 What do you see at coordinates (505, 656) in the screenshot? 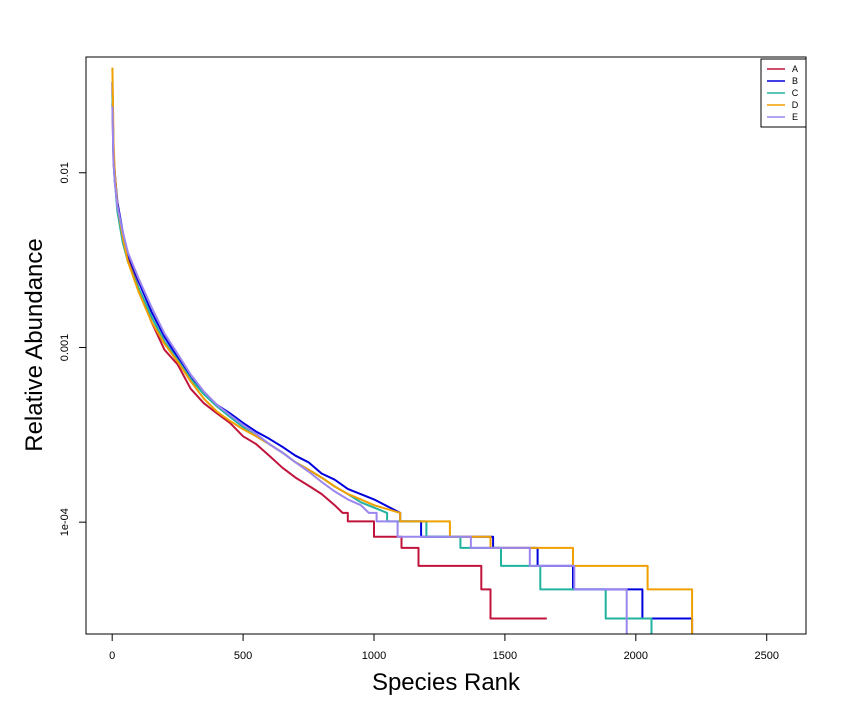
I see `x-tick-label: 1500` at bounding box center [505, 656].